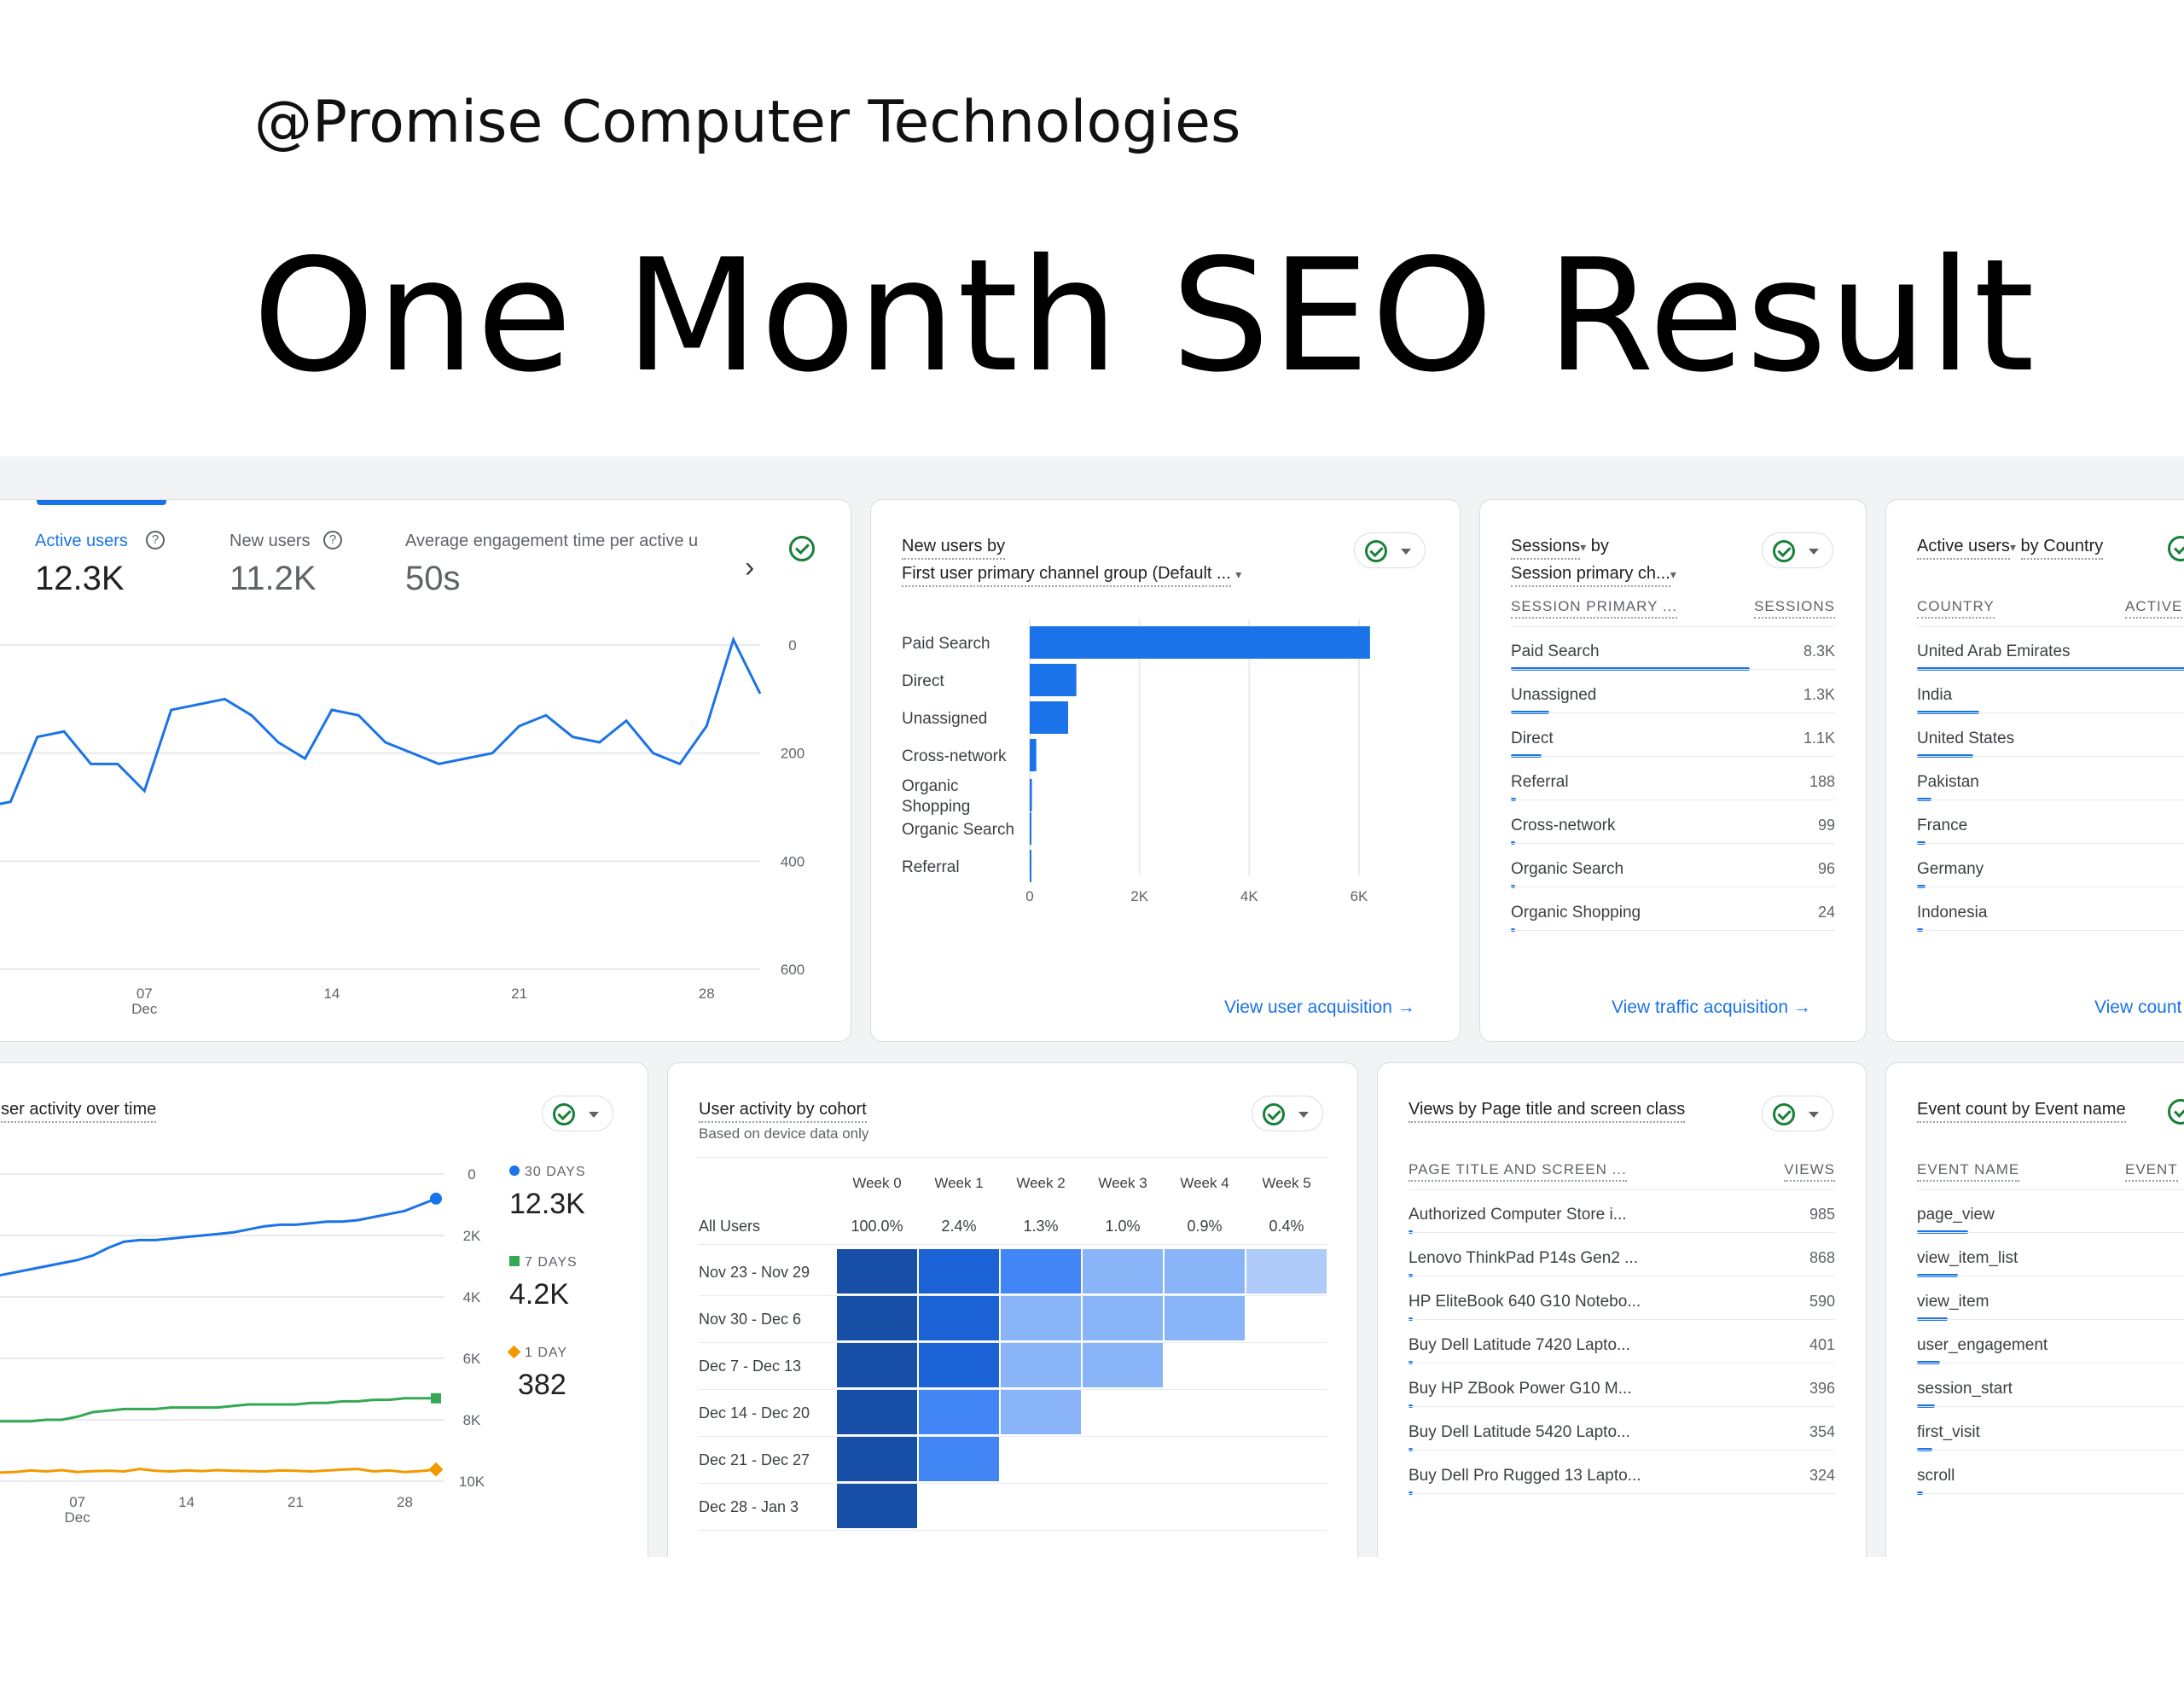  I want to click on table-row: Referral 188, so click(1673, 789).